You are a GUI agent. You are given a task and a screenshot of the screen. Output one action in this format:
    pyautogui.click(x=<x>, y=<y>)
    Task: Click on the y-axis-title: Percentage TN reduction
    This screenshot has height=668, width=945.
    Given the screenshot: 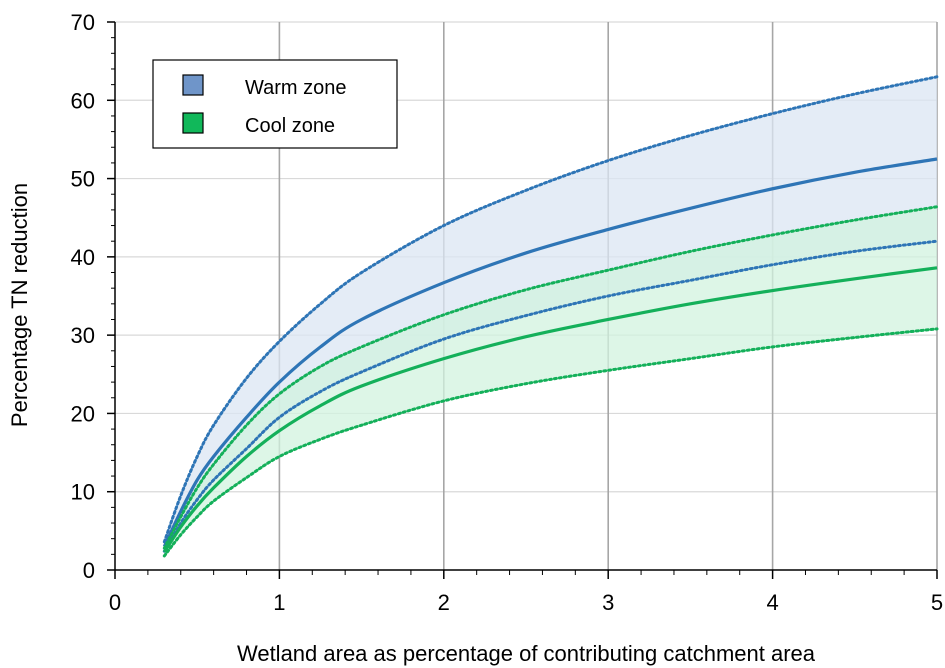 What is the action you would take?
    pyautogui.click(x=19, y=305)
    